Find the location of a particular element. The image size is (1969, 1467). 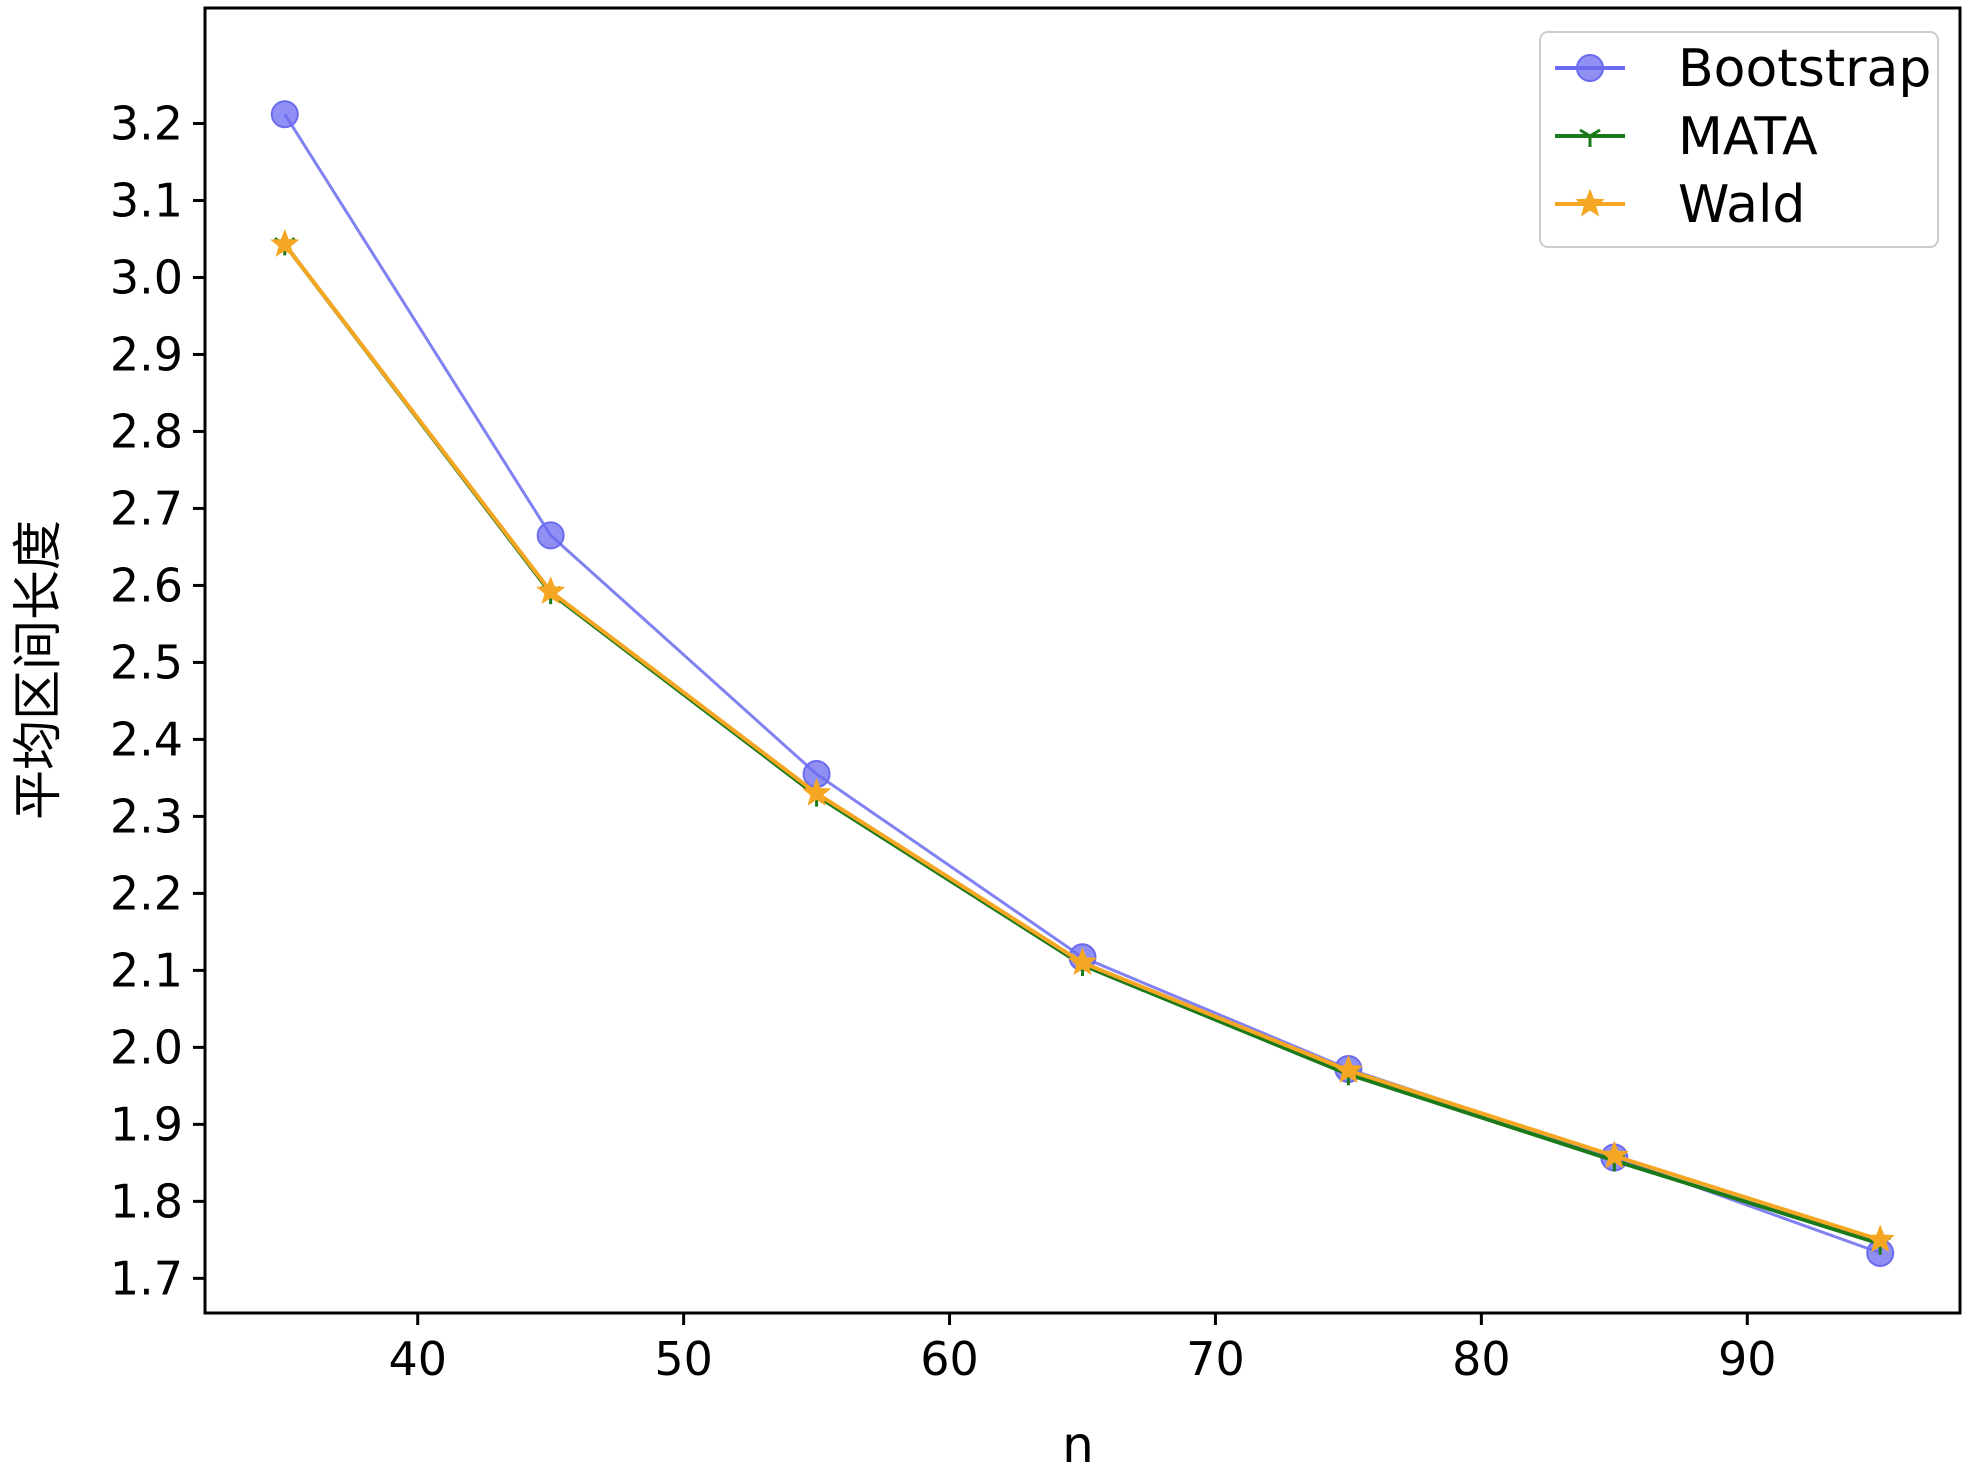

legend: Bootstrap MATA Wald is located at coordinates (1739, 139).